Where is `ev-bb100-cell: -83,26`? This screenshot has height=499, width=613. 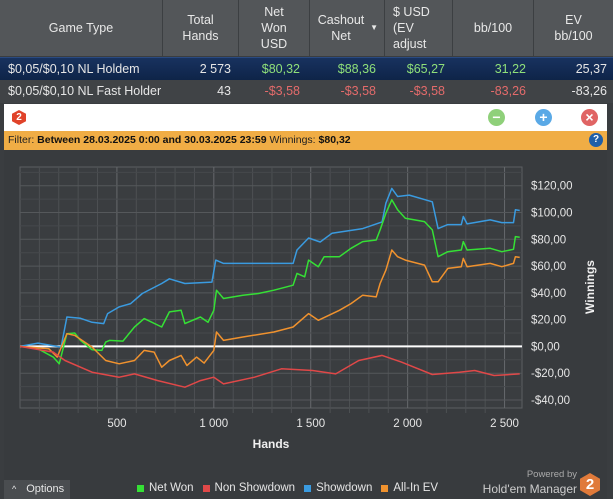 ev-bb100-cell: -83,26 is located at coordinates (589, 91).